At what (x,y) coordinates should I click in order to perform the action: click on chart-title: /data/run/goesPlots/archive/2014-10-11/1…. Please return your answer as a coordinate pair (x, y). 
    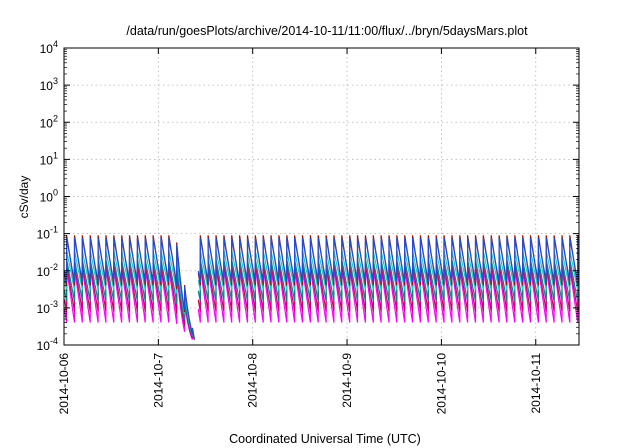
    Looking at the image, I should click on (327, 31).